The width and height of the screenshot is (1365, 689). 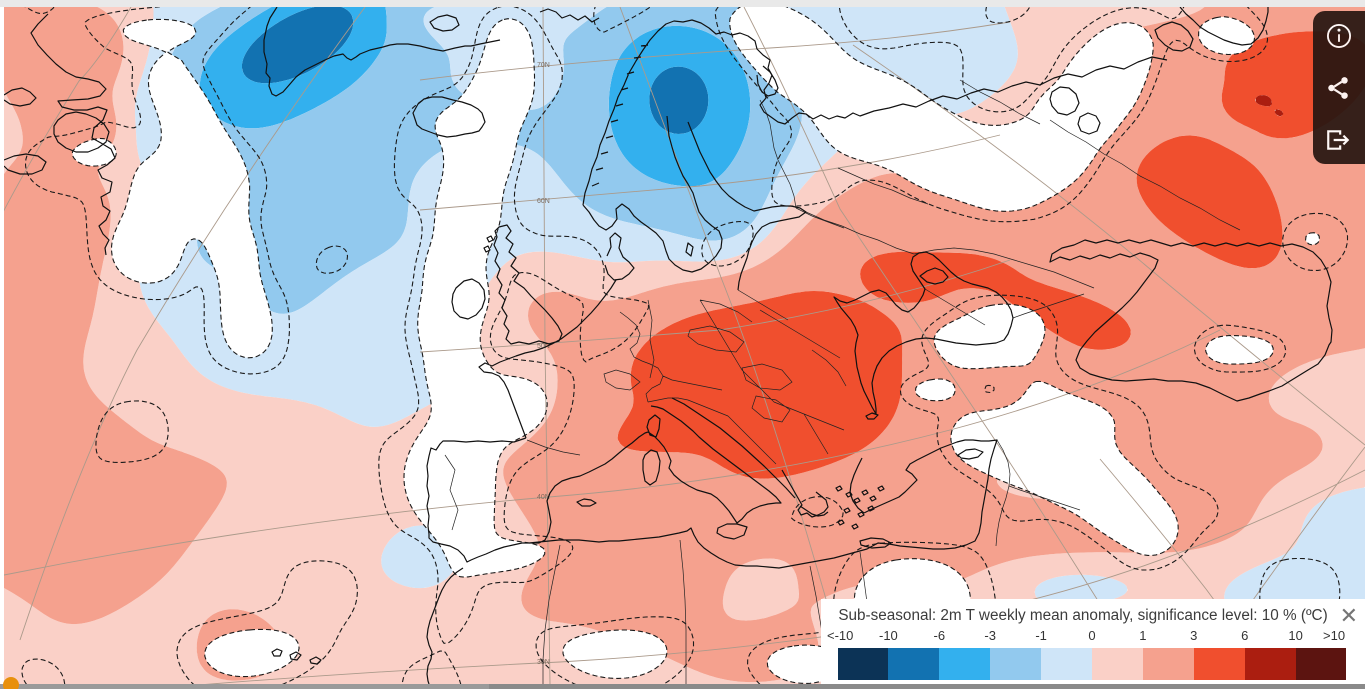 What do you see at coordinates (543, 201) in the screenshot?
I see `svg-text: 60N` at bounding box center [543, 201].